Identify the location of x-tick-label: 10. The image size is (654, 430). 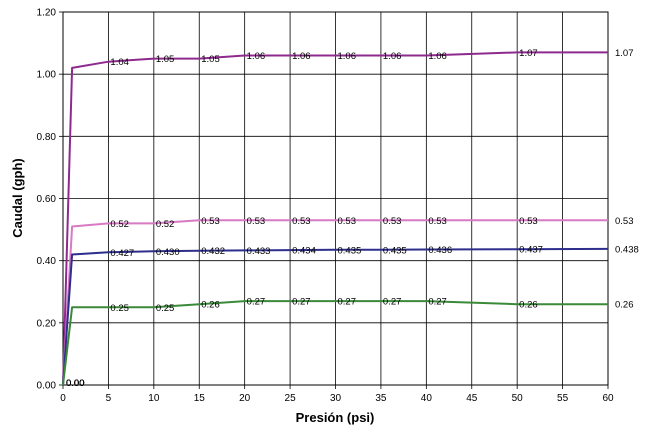
(154, 398).